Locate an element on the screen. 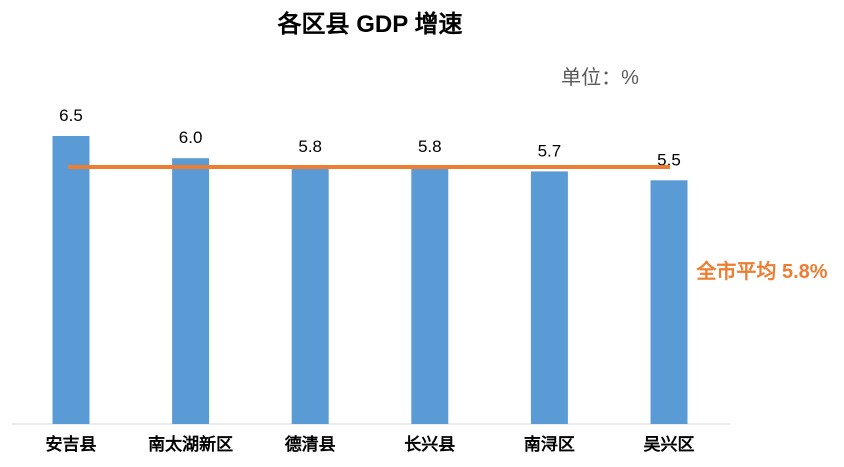  bar-value-label: 6.5 is located at coordinates (71, 115).